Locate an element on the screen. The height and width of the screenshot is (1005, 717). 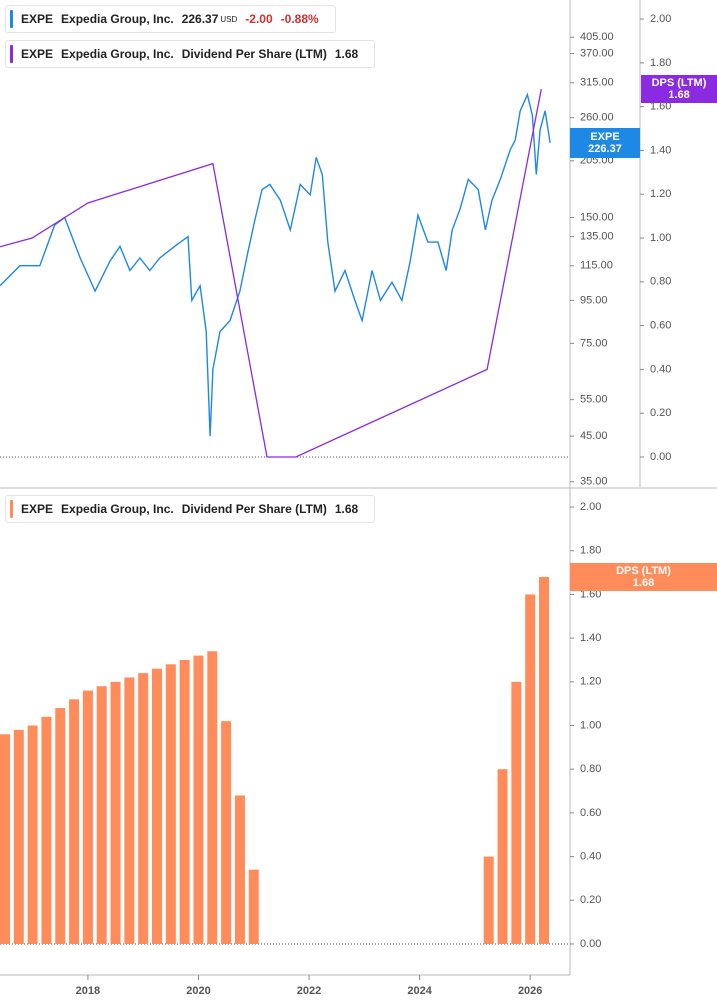
y-tick-label: 260.00 is located at coordinates (597, 118).